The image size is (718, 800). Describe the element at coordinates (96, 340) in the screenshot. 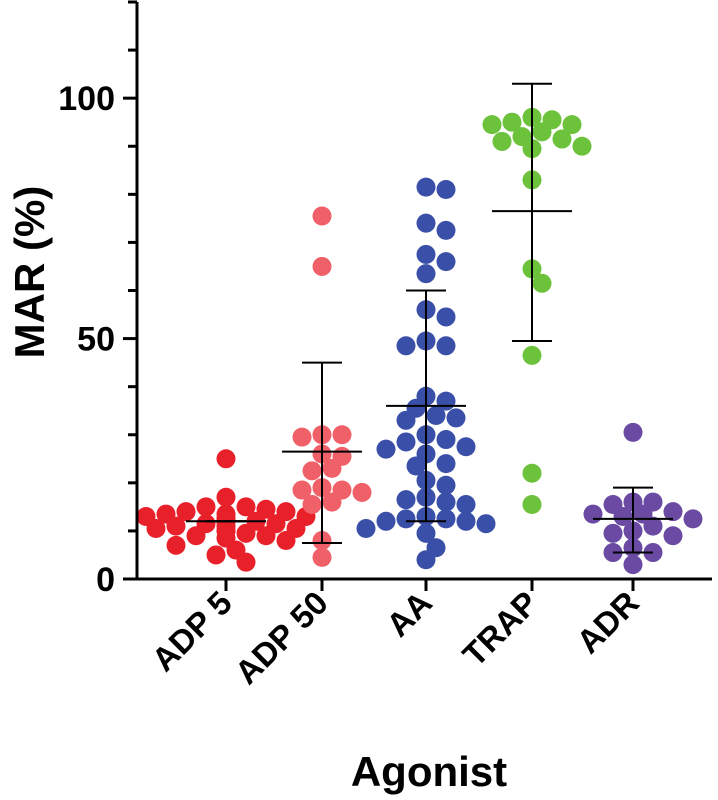

I see `y-tick-label: 50` at that location.